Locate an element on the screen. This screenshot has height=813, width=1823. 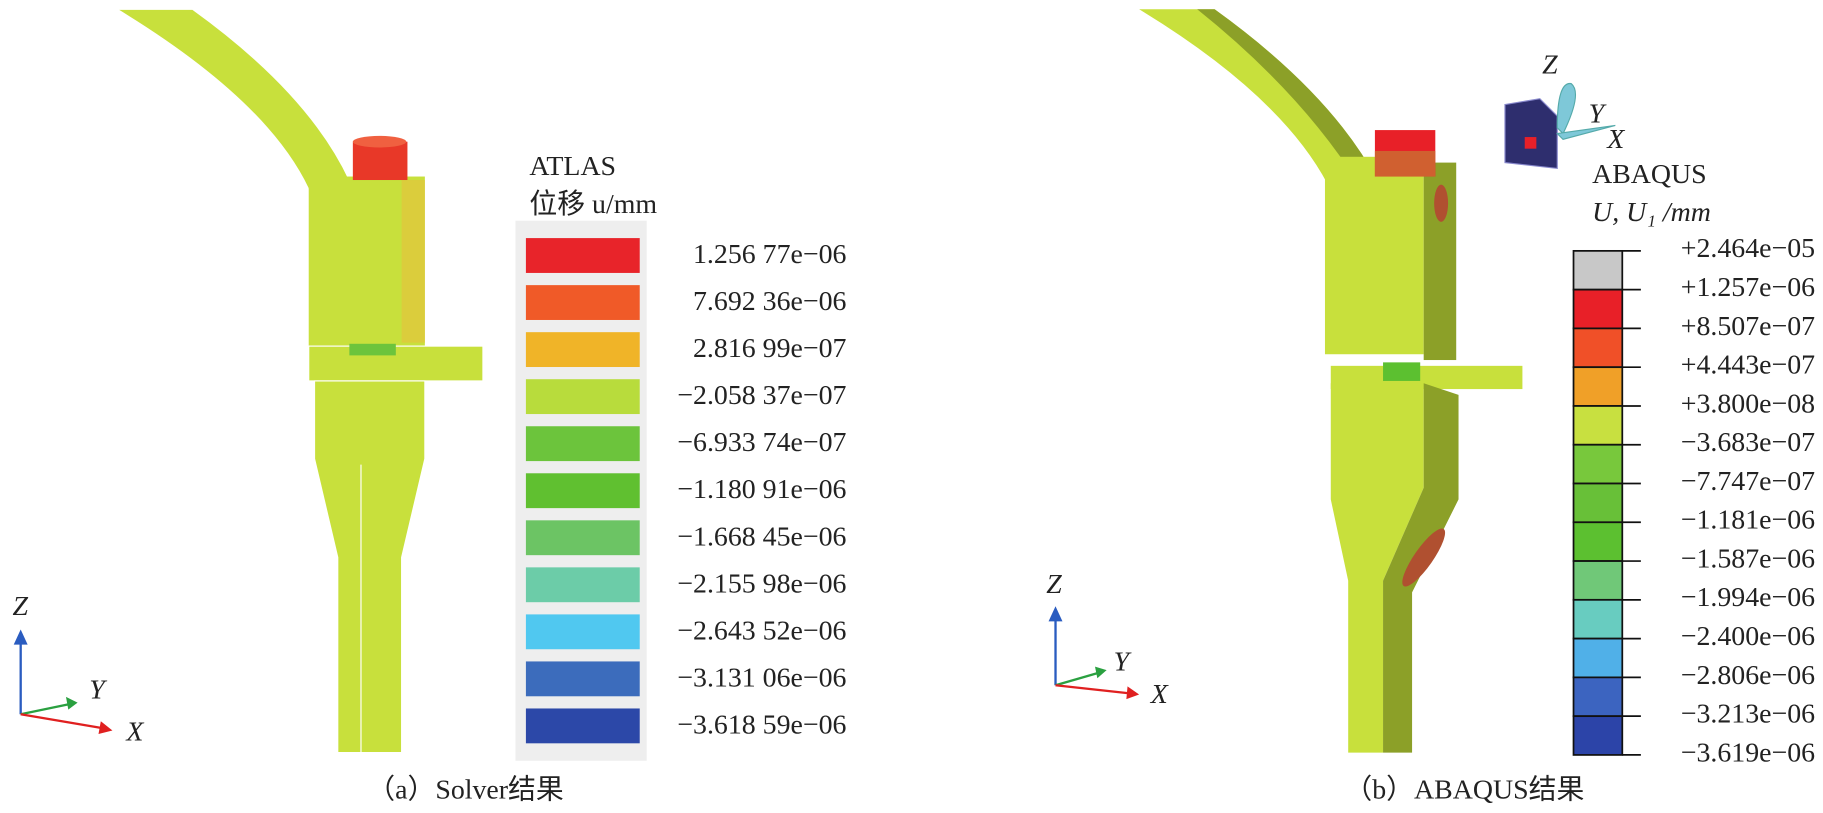
legend-unit: U, U₁ /mm is located at coordinates (1651, 212).